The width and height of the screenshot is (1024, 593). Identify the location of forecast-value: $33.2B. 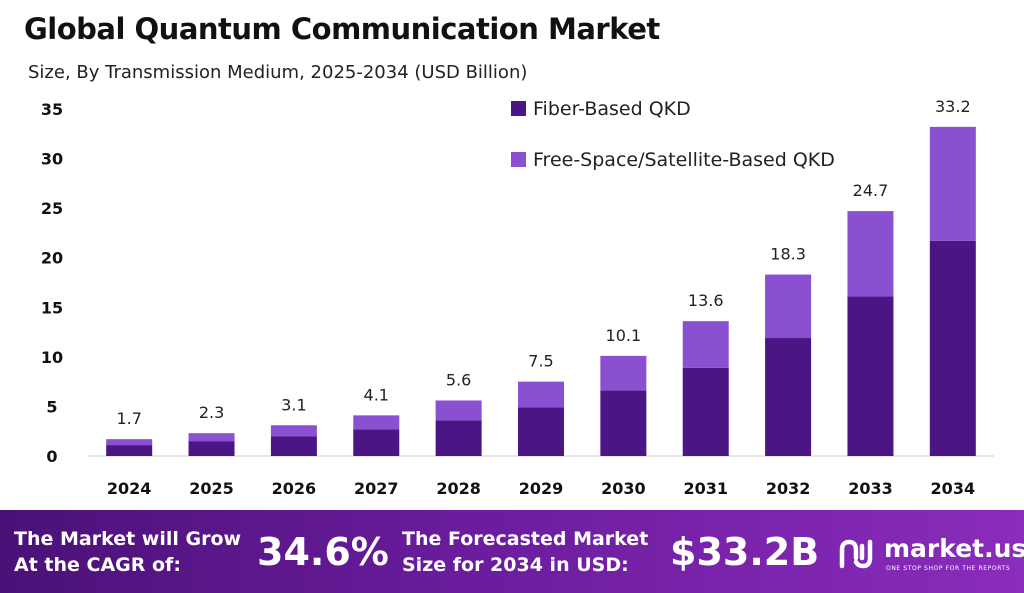
(745, 552).